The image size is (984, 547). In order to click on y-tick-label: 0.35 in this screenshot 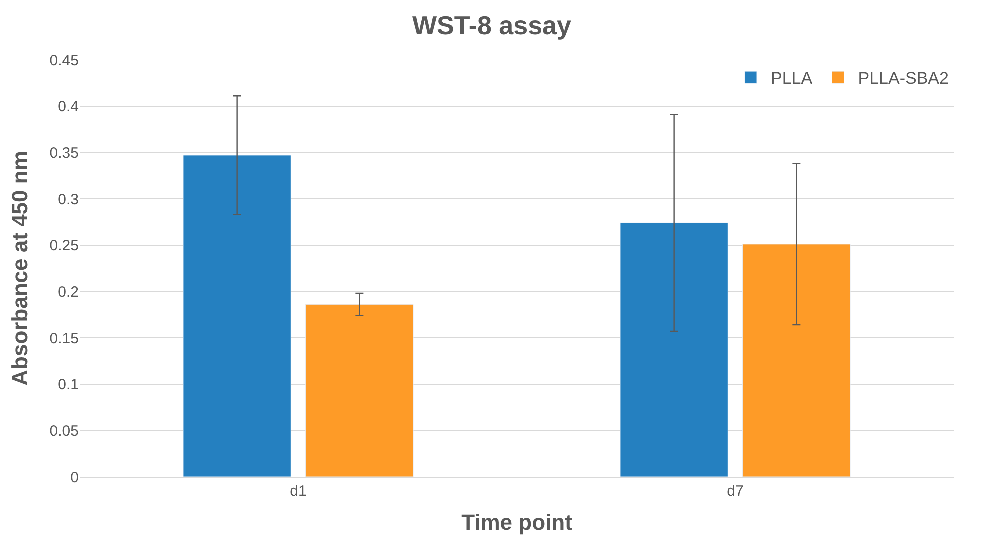, I will do `click(64, 153)`.